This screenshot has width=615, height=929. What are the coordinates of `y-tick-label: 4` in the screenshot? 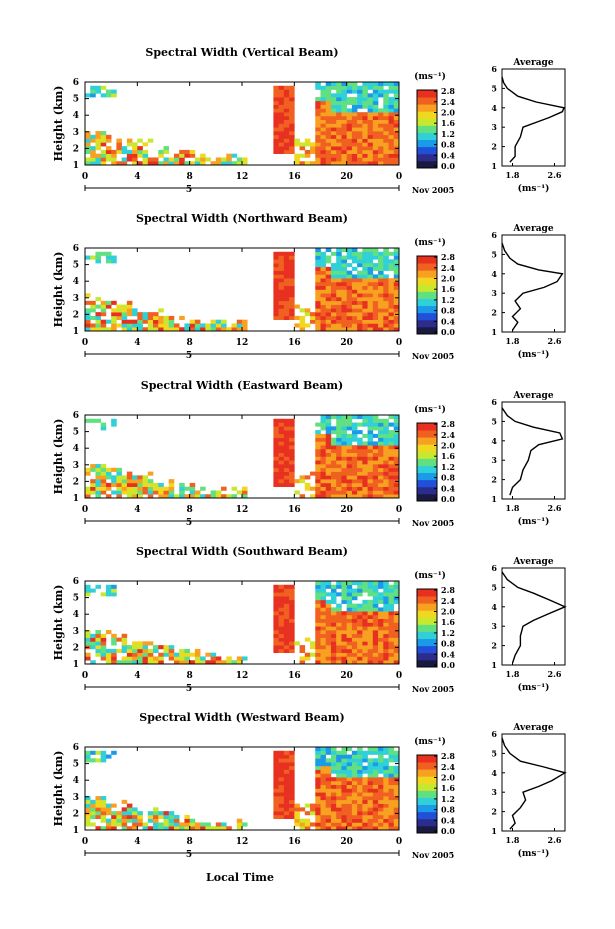 It's located at (76, 449).